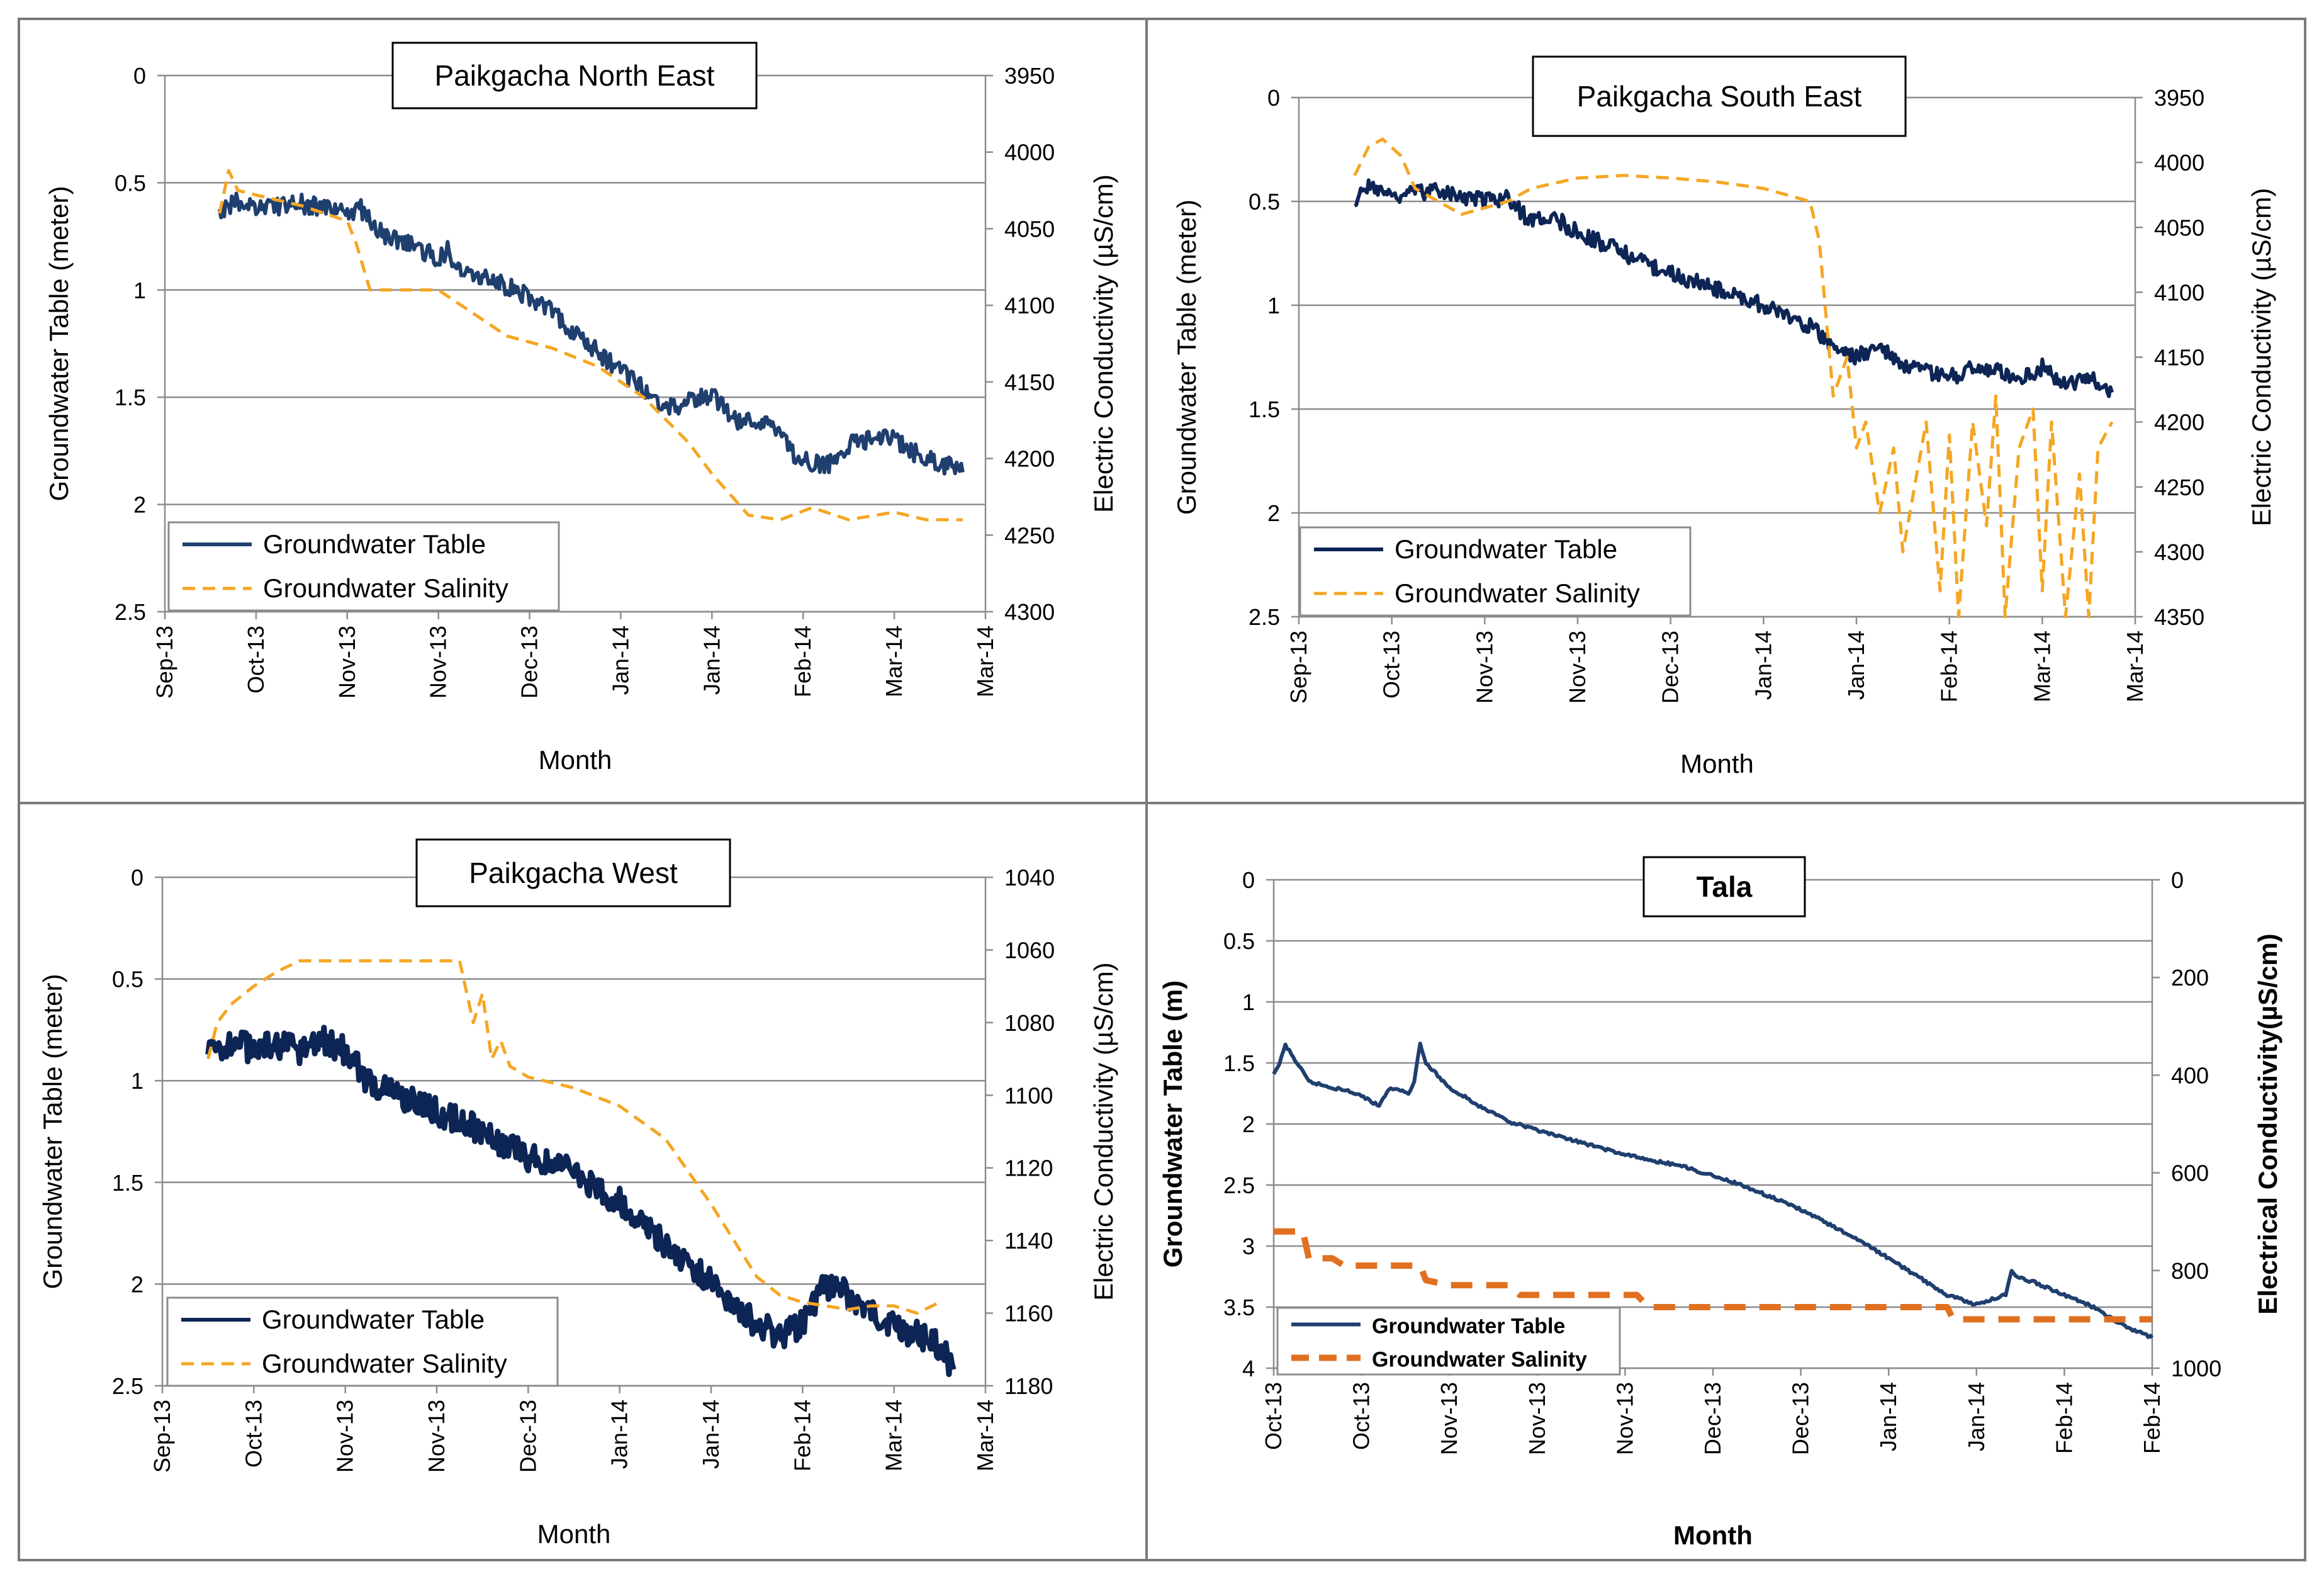 The width and height of the screenshot is (2324, 1579). Describe the element at coordinates (1029, 1314) in the screenshot. I see `y2-tick-label: 1160` at that location.